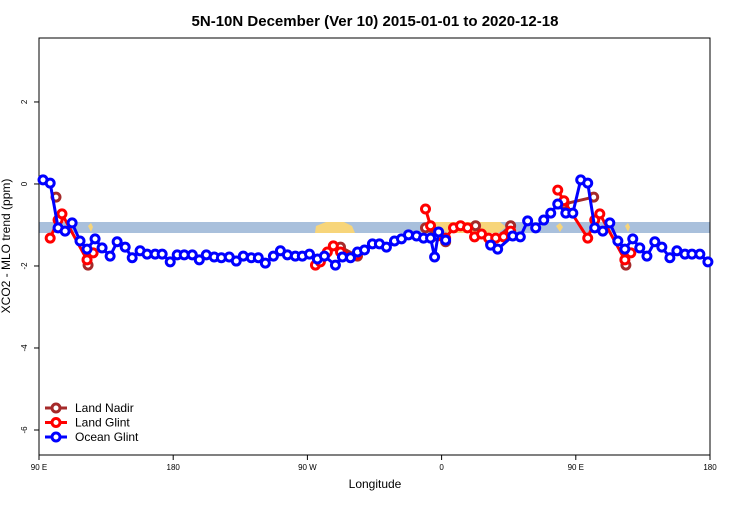 Image resolution: width=750 pixels, height=505 pixels. What do you see at coordinates (441, 467) in the screenshot?
I see `x-tick-label: 0` at bounding box center [441, 467].